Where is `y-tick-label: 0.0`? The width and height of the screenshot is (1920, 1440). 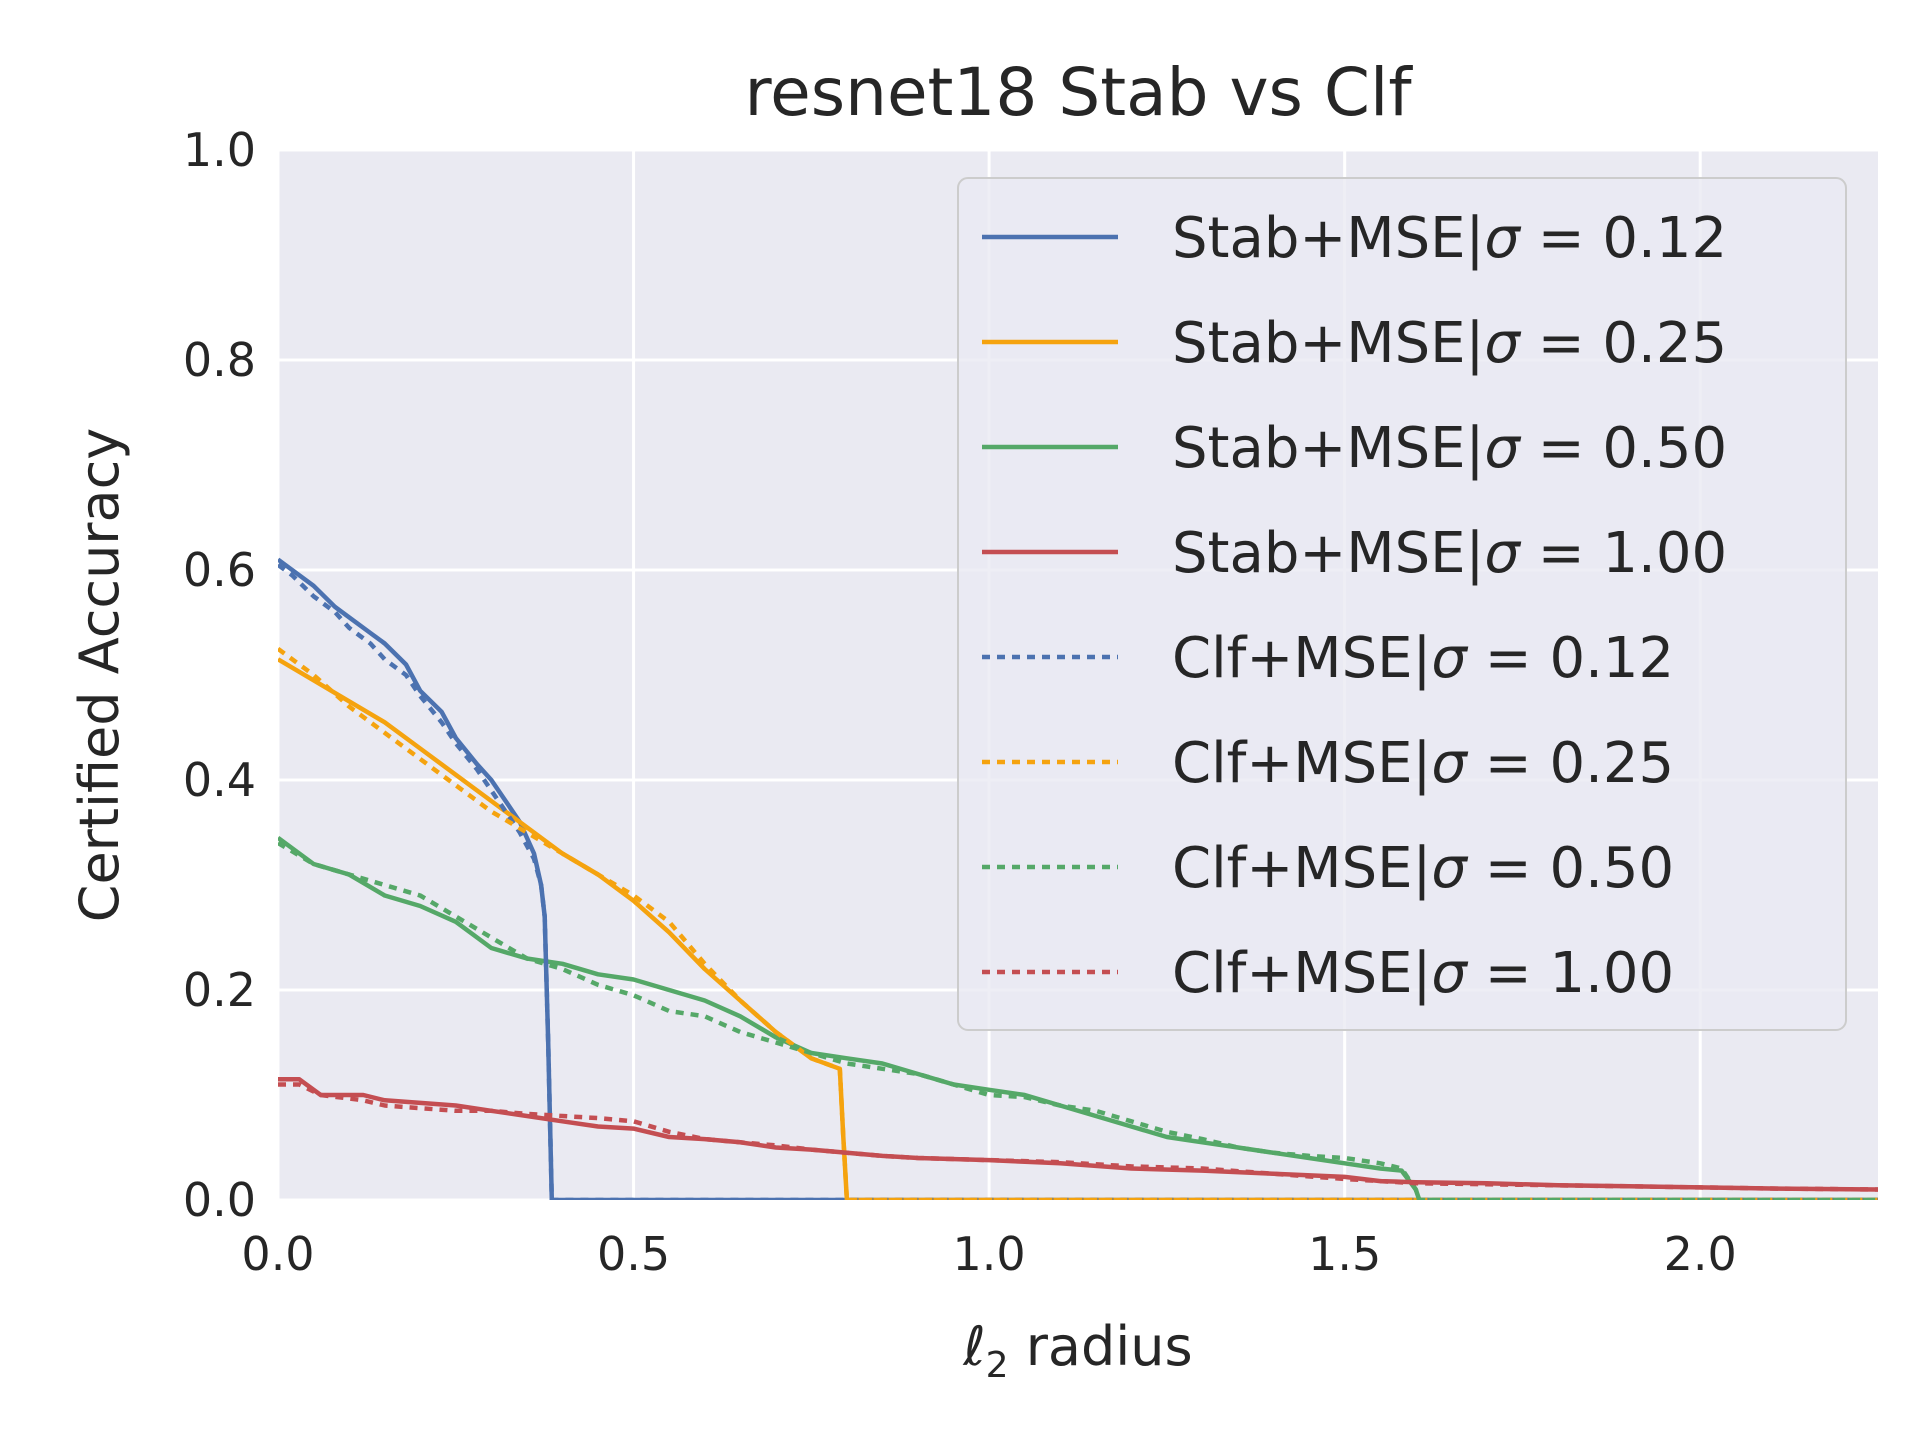 y-tick-label: 0.0 is located at coordinates (219, 1200).